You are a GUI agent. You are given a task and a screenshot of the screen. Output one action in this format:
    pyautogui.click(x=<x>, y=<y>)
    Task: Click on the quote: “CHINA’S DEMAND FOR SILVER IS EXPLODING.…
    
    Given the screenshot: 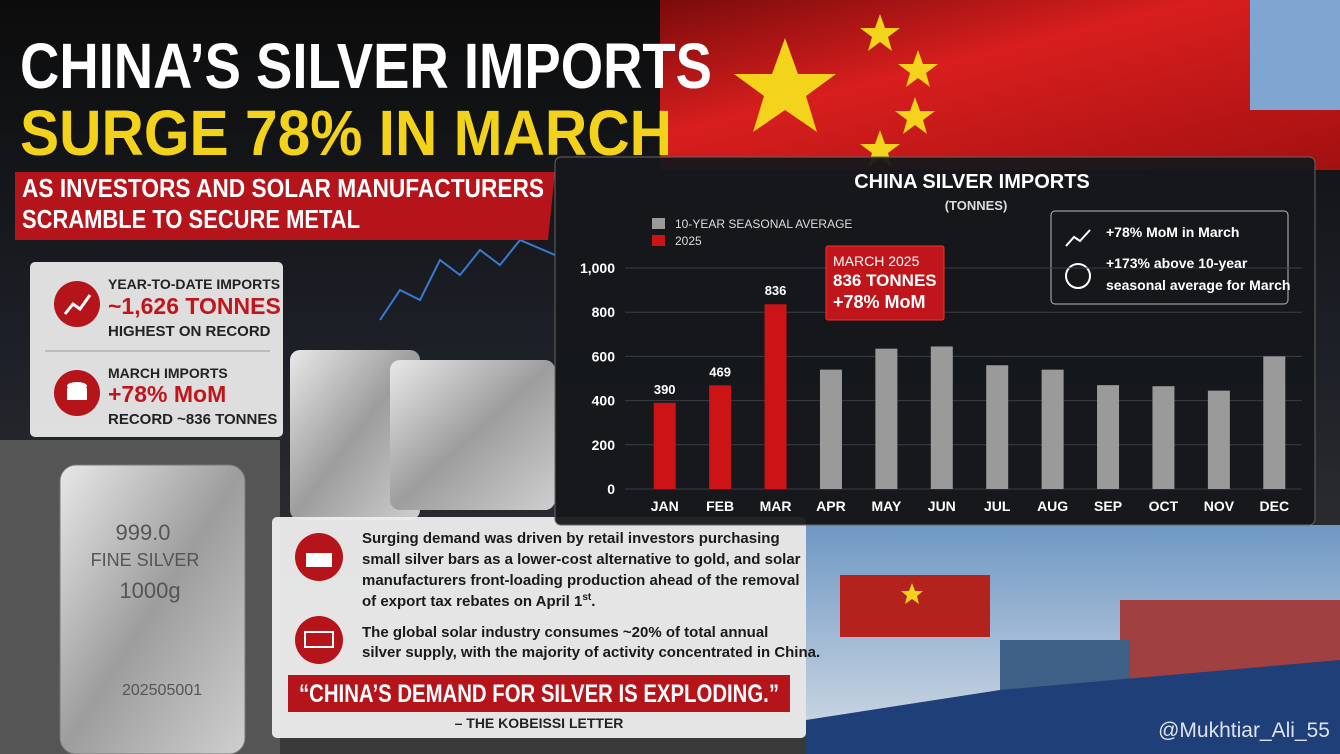 What is the action you would take?
    pyautogui.click(x=539, y=694)
    